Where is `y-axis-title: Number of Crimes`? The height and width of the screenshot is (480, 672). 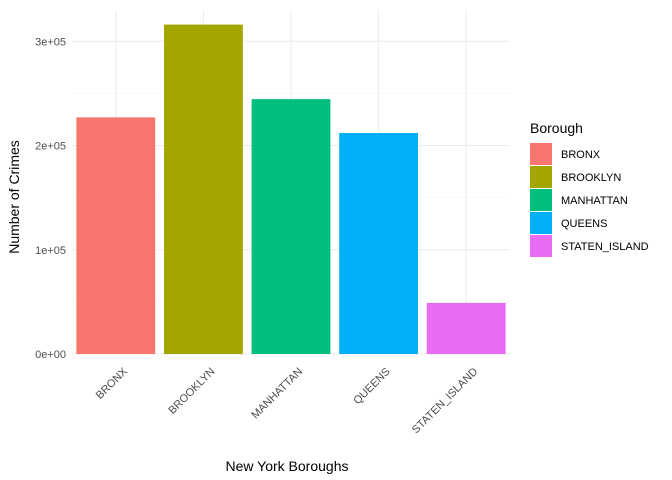
y-axis-title: Number of Crimes is located at coordinates (14, 197).